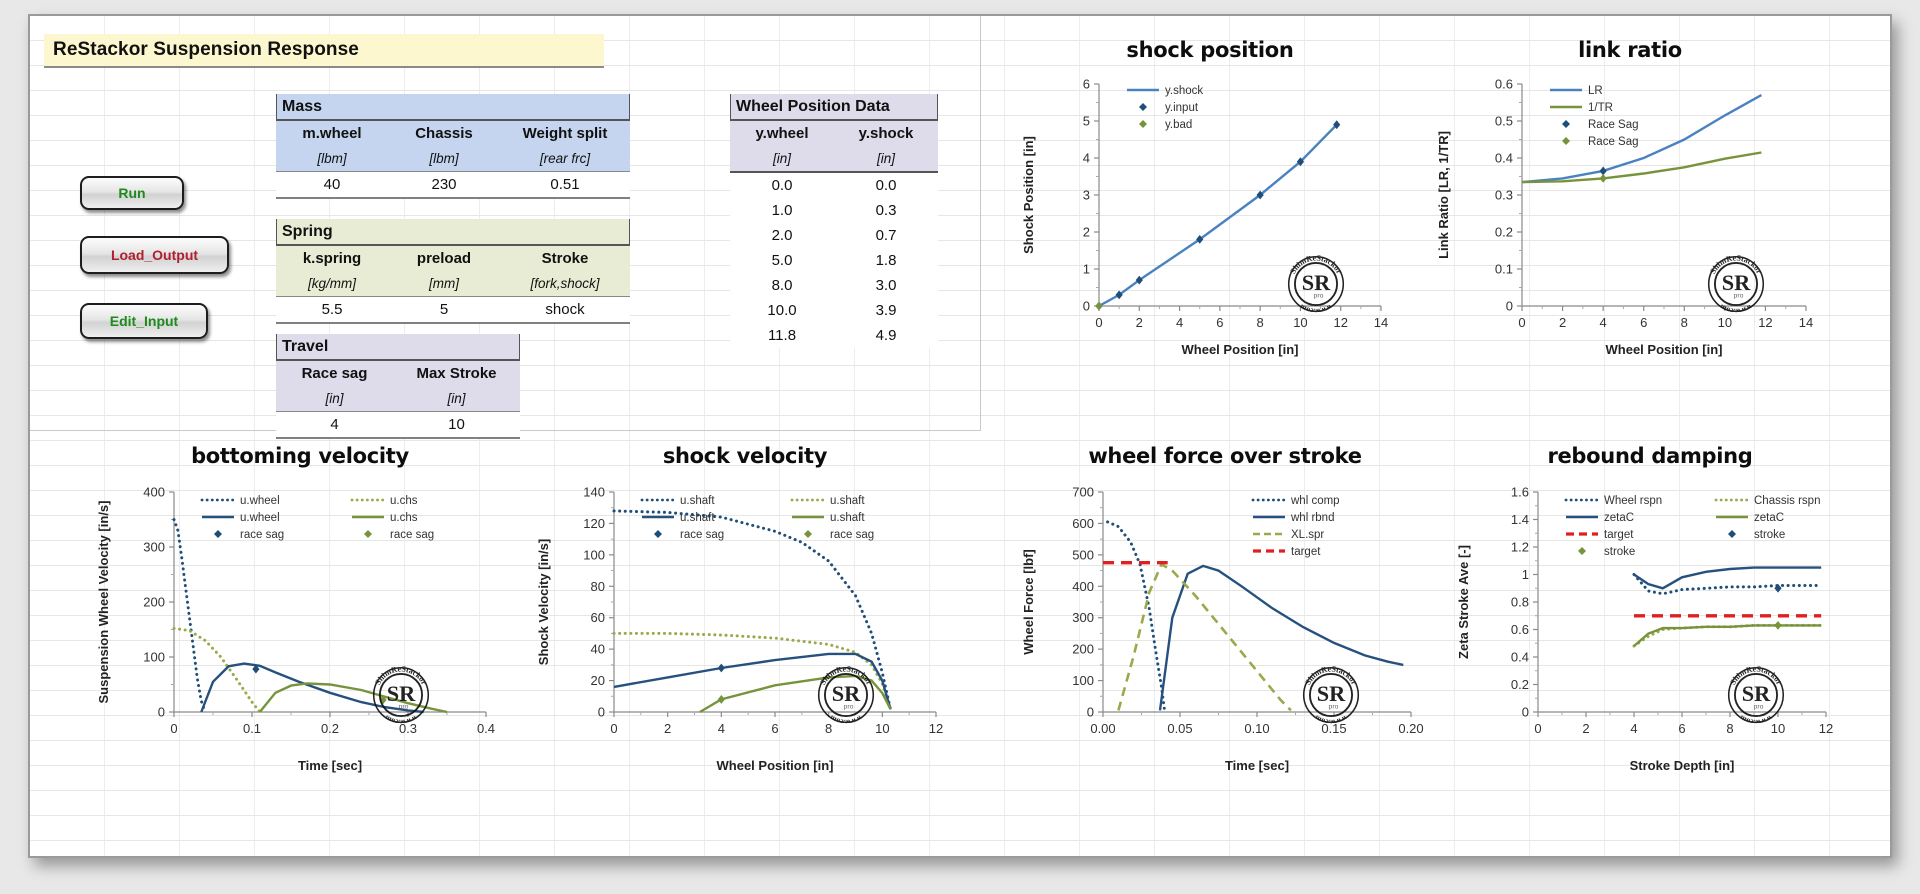 This screenshot has width=1920, height=894. What do you see at coordinates (1595, 91) in the screenshot?
I see `svg-text: LR` at bounding box center [1595, 91].